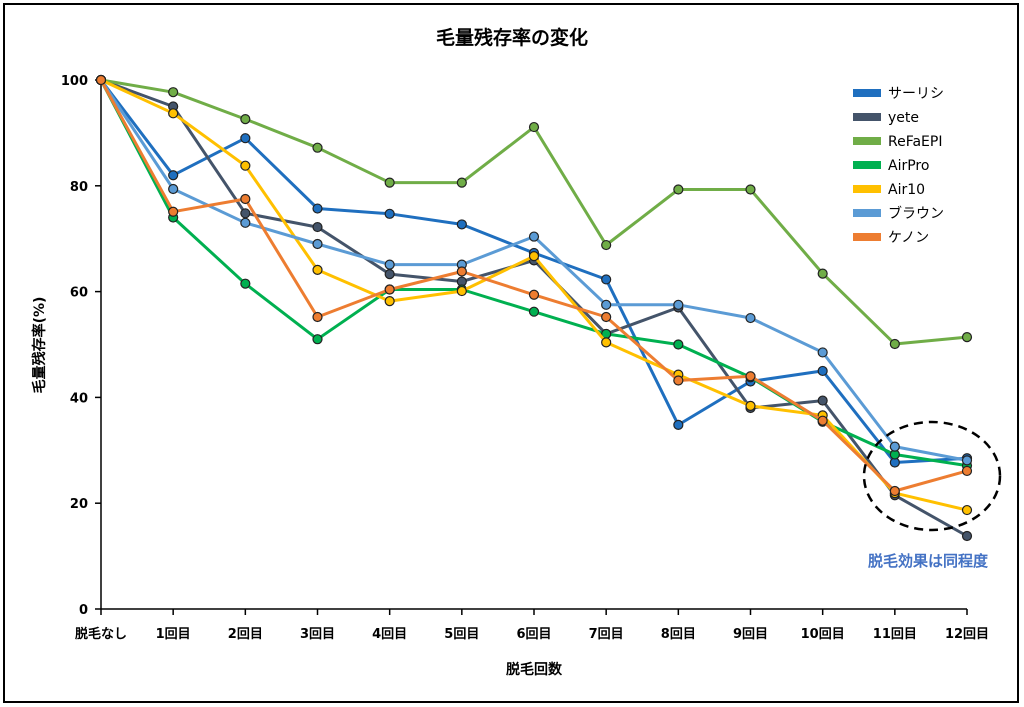 Image resolution: width=1024 pixels, height=707 pixels. I want to click on y-tick-label: 80, so click(79, 187).